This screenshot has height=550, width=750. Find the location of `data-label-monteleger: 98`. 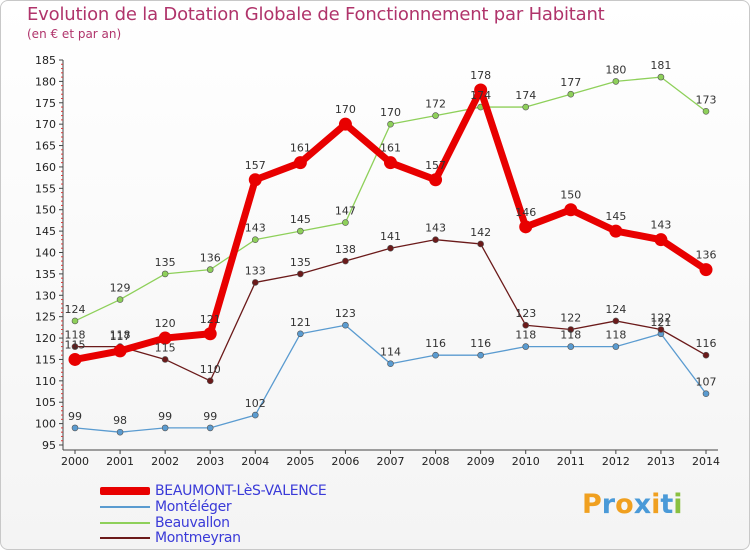

data-label-monteleger: 98 is located at coordinates (120, 420).